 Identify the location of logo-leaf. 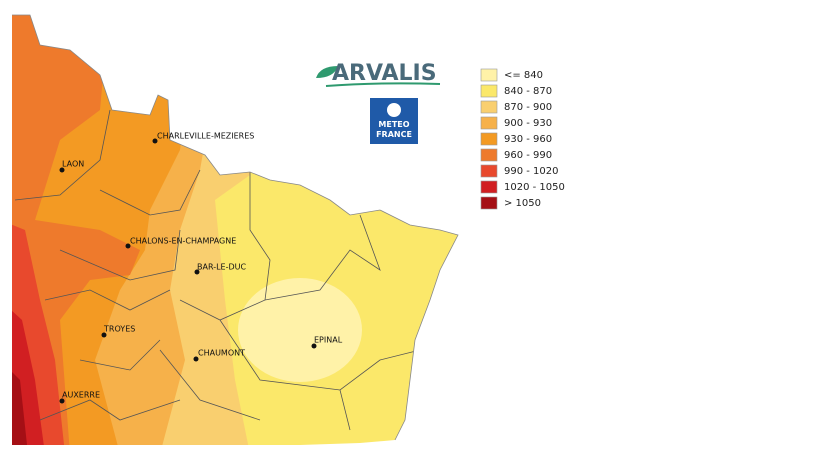
(327, 72).